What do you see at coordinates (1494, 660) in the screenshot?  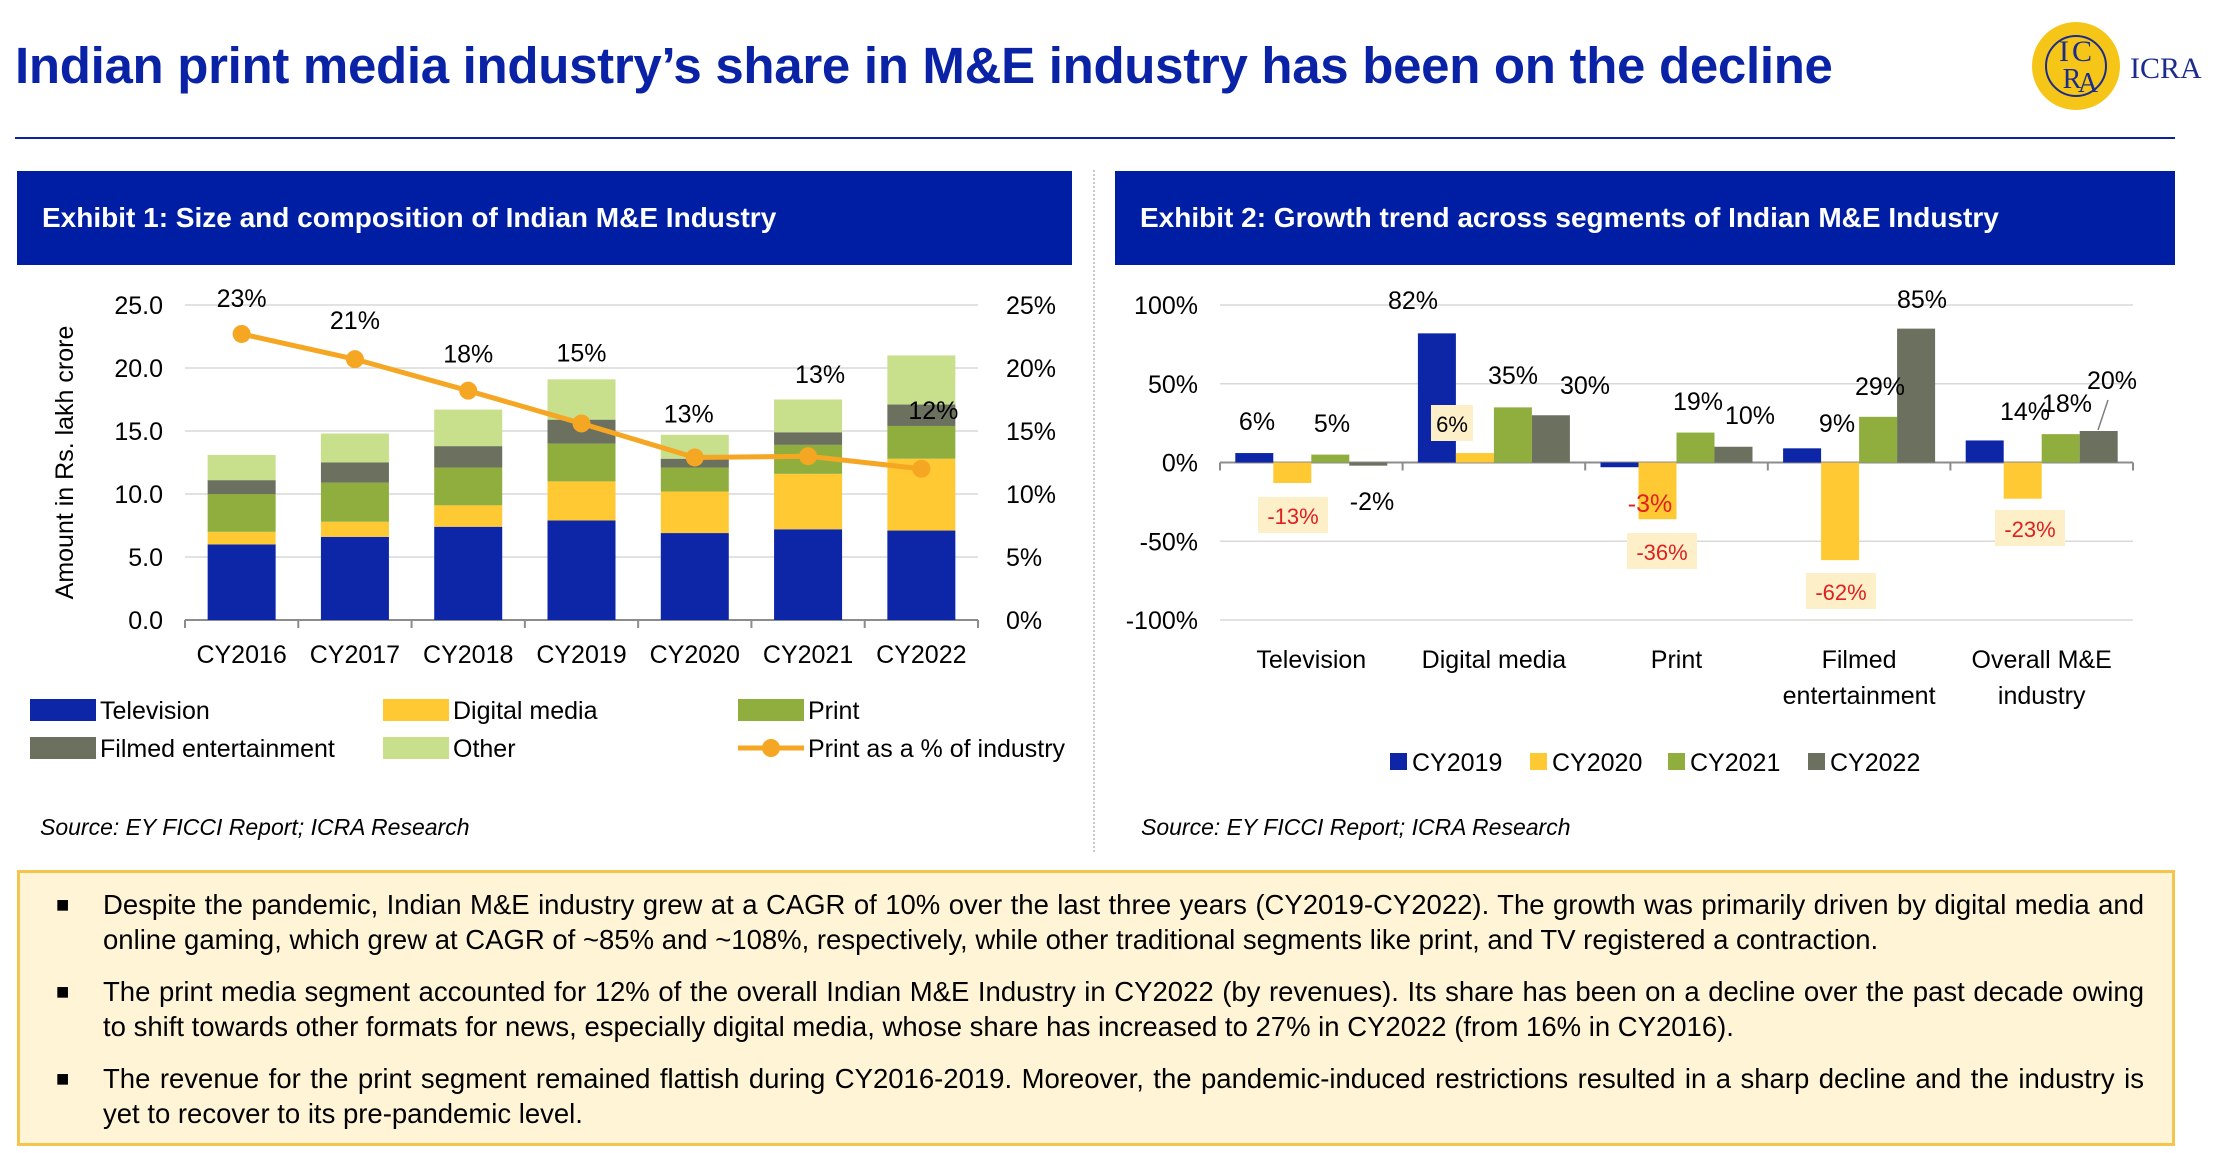 I see `x-category-label: Digital media` at bounding box center [1494, 660].